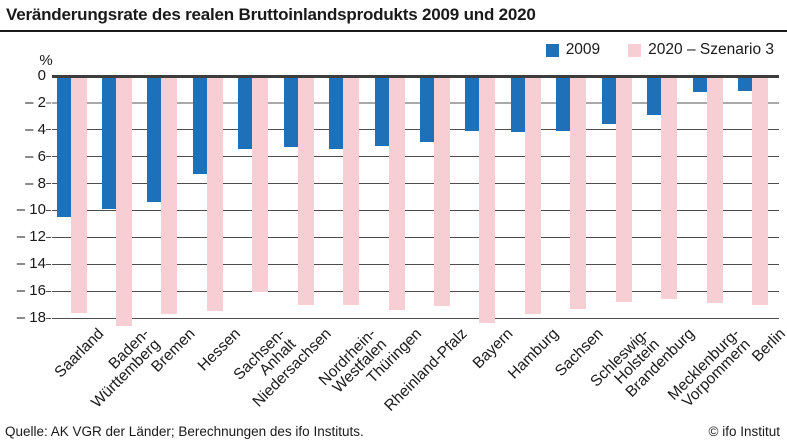  I want to click on y-tick-label-0: 0, so click(41, 75).